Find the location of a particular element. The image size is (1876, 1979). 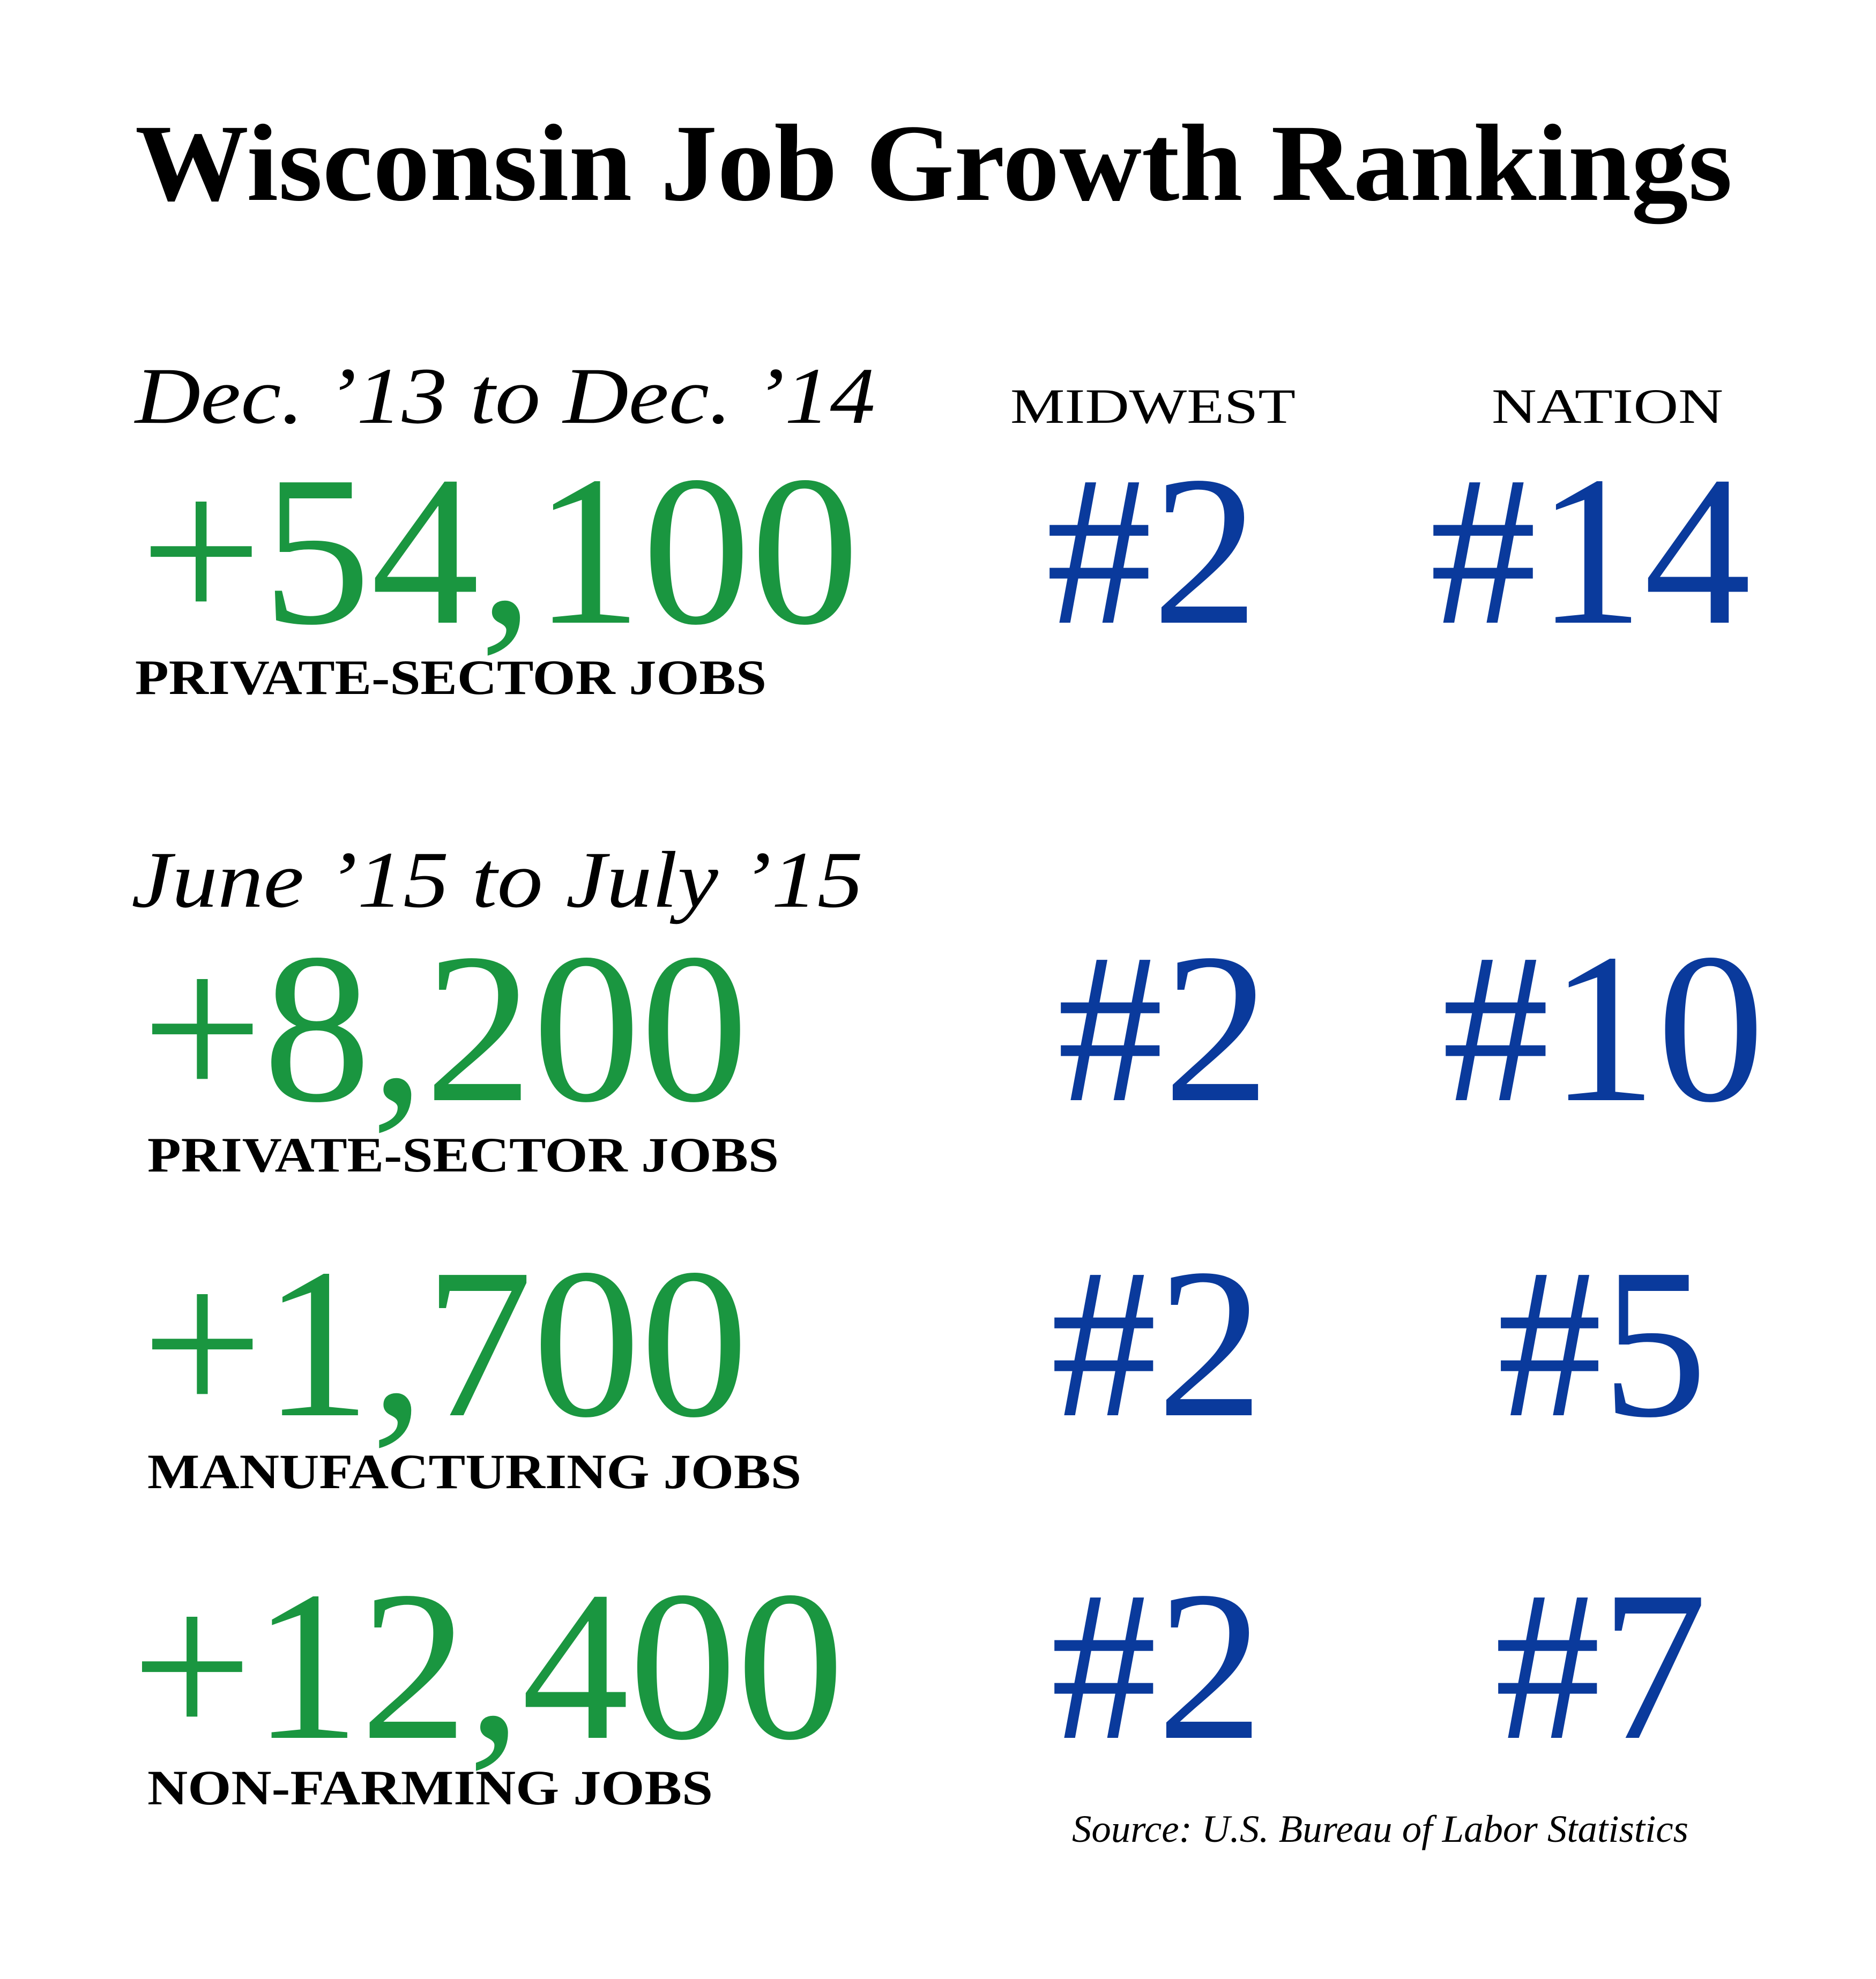

period: Dec. ’13 to Dec. ’14 is located at coordinates (504, 396).